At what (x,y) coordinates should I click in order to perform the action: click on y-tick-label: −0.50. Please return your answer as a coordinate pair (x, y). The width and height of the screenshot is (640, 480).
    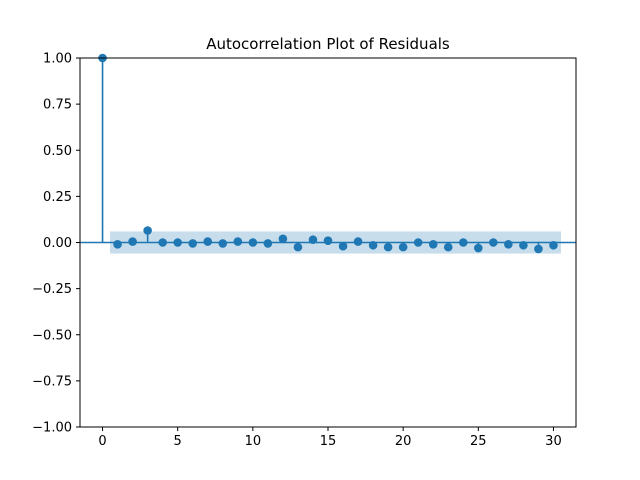
    Looking at the image, I should click on (52, 335).